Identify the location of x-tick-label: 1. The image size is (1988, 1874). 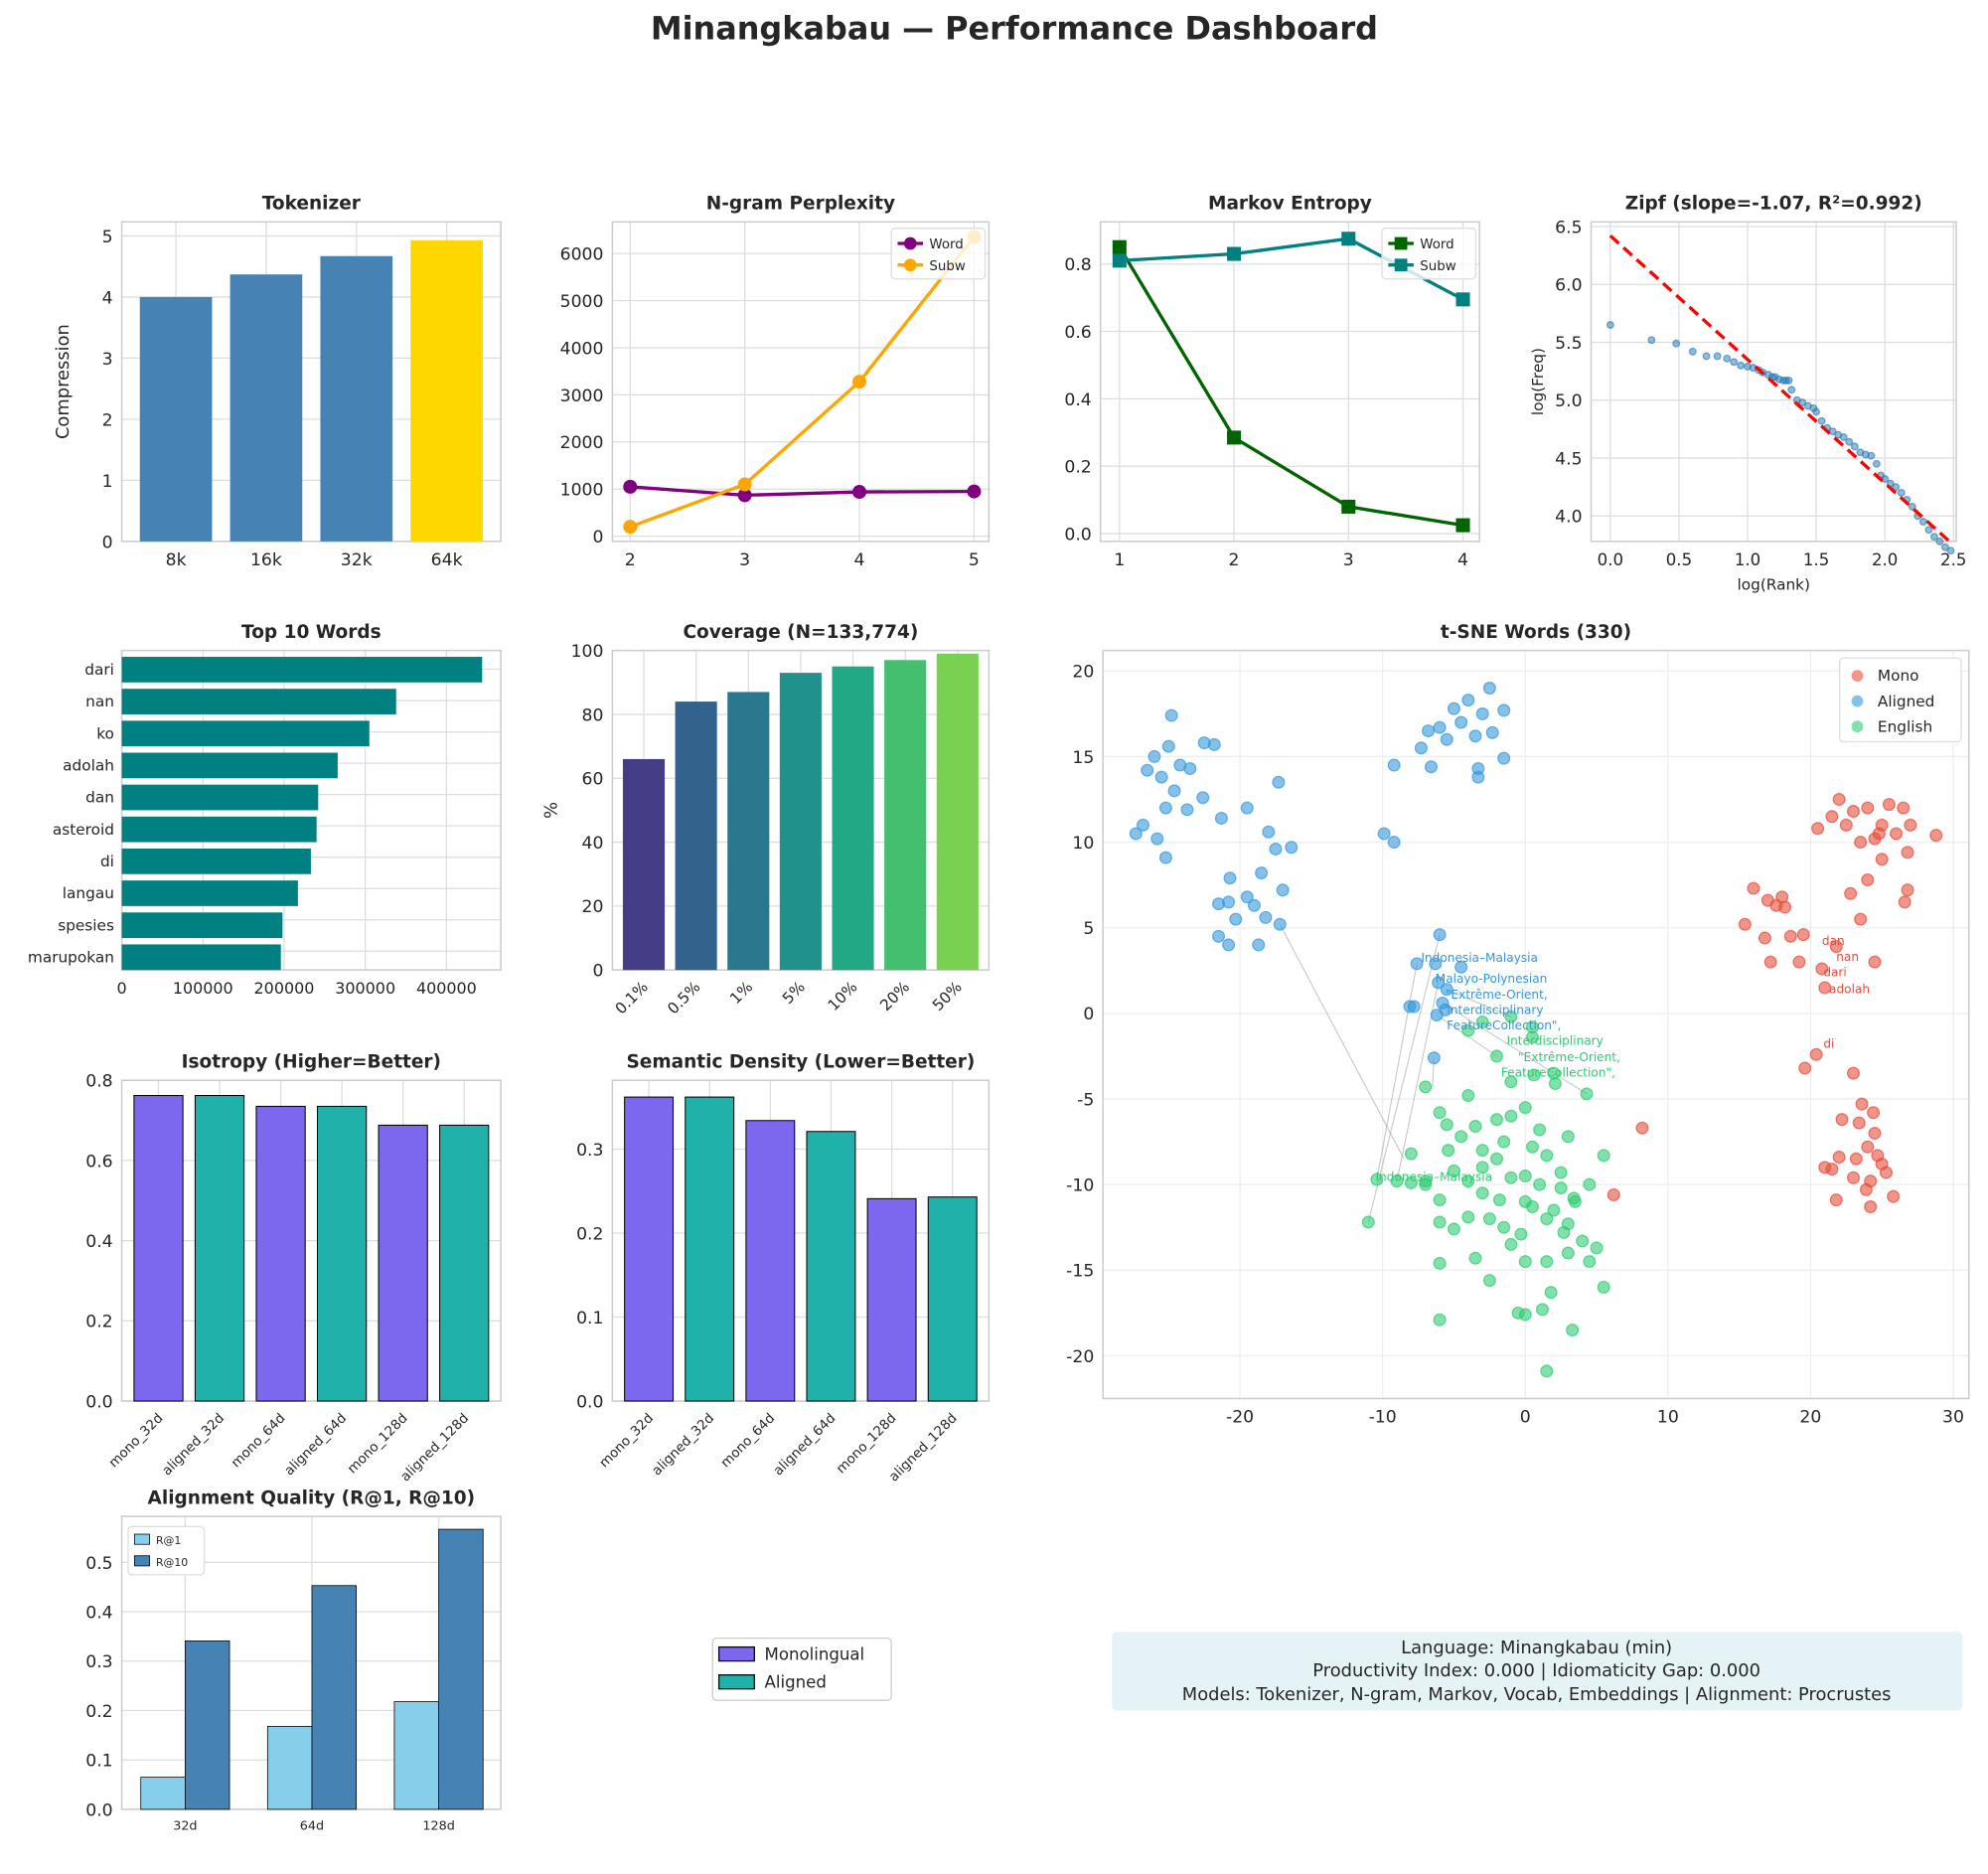
(1119, 560).